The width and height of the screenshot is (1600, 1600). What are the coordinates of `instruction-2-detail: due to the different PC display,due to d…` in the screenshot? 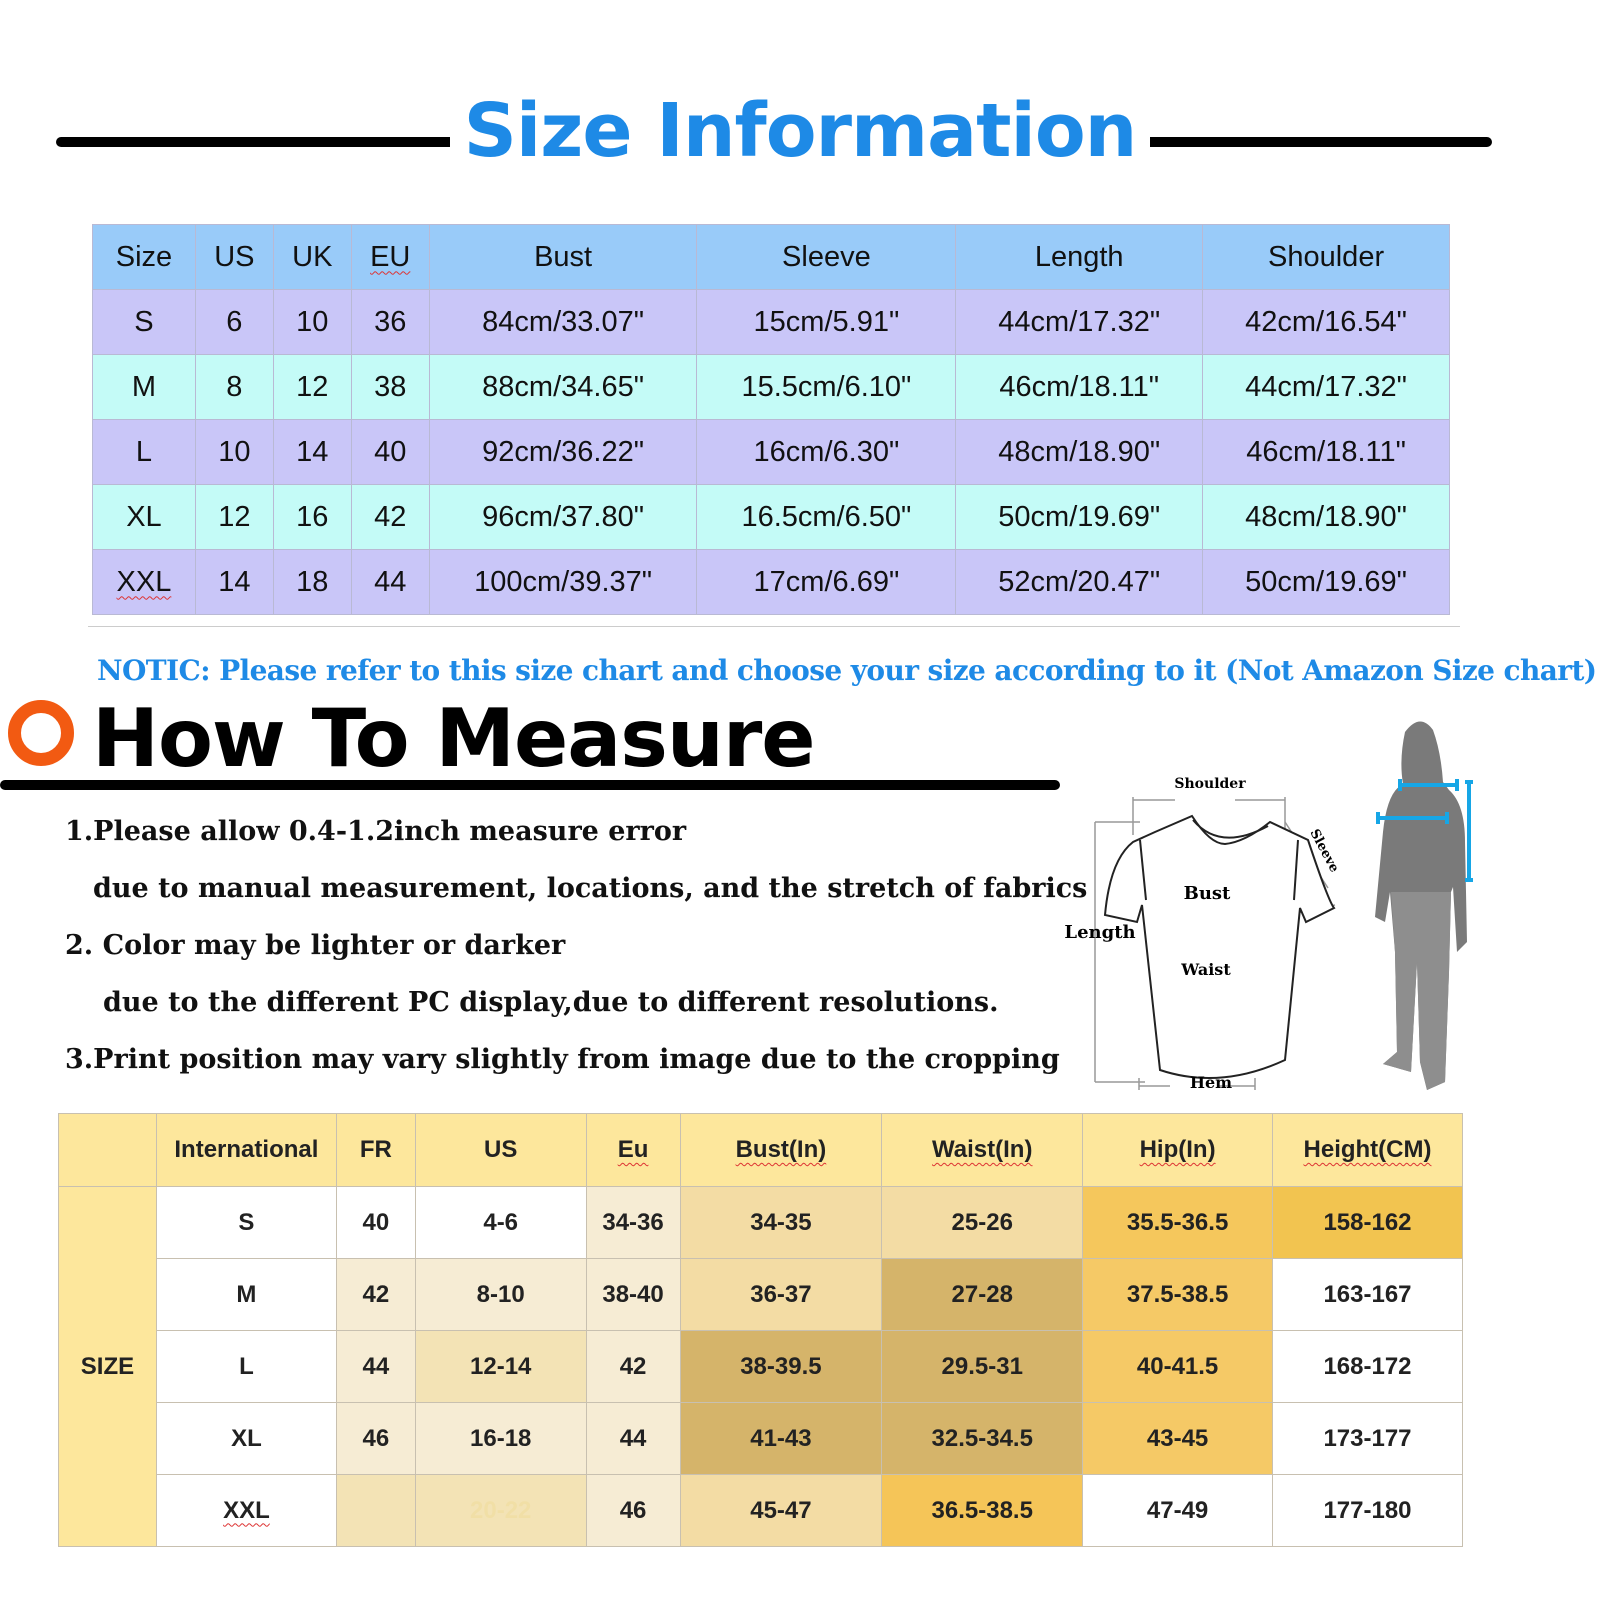 It's located at (551, 1002).